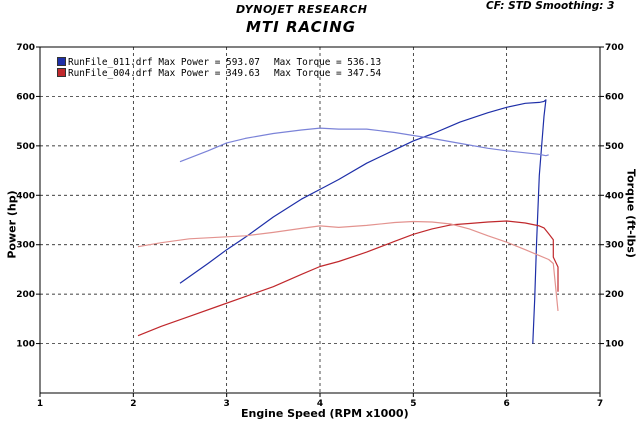  What do you see at coordinates (614, 48) in the screenshot?
I see `y-tick-label-right: 700` at bounding box center [614, 48].